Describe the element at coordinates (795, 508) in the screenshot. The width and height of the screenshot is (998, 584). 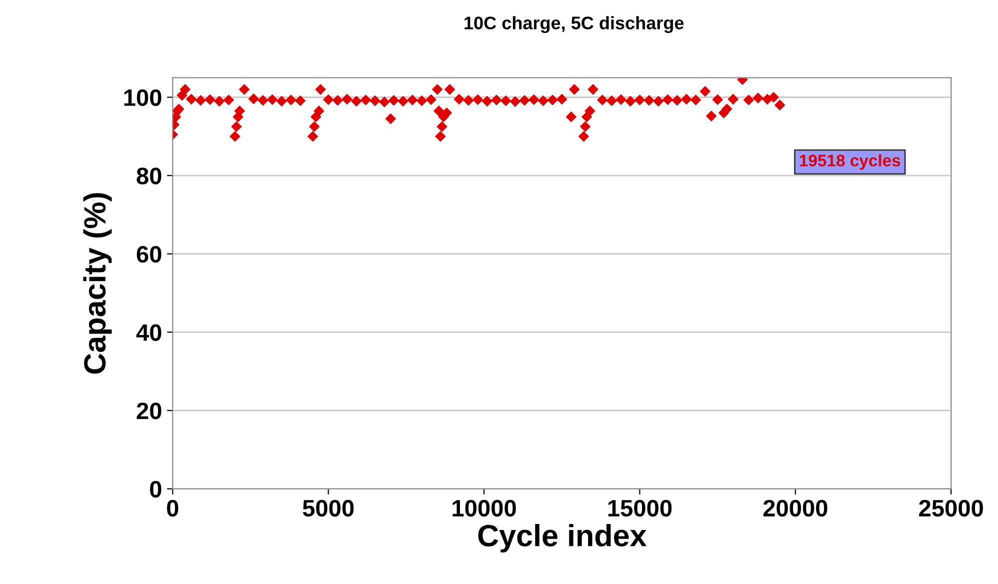
I see `x-tick-label: 20000` at that location.